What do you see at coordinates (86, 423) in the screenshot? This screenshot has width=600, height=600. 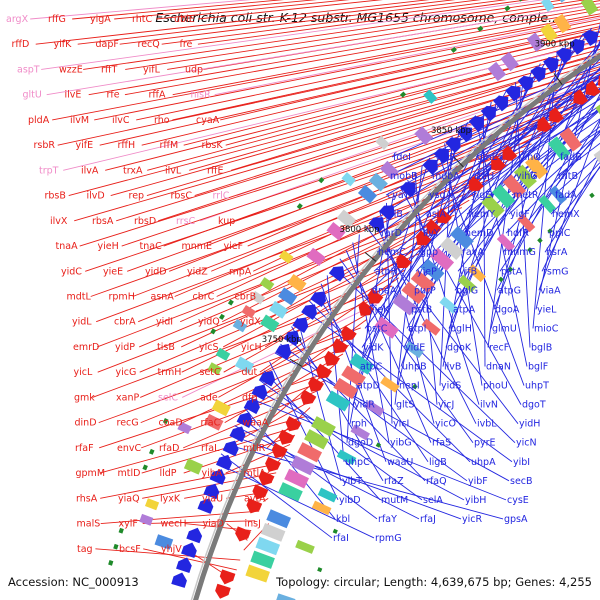 I see `gene-label: dinD` at bounding box center [86, 423].